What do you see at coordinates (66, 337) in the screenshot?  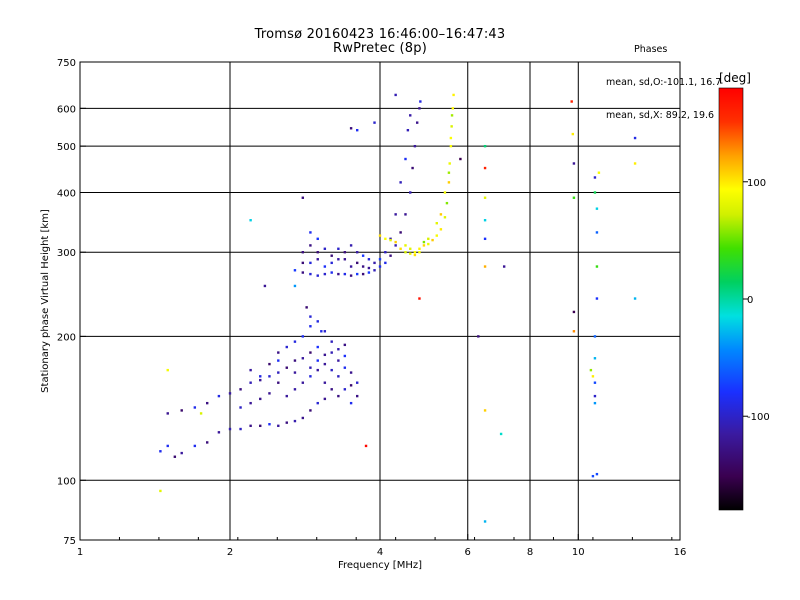 I see `y-tick-label: 200` at bounding box center [66, 337].